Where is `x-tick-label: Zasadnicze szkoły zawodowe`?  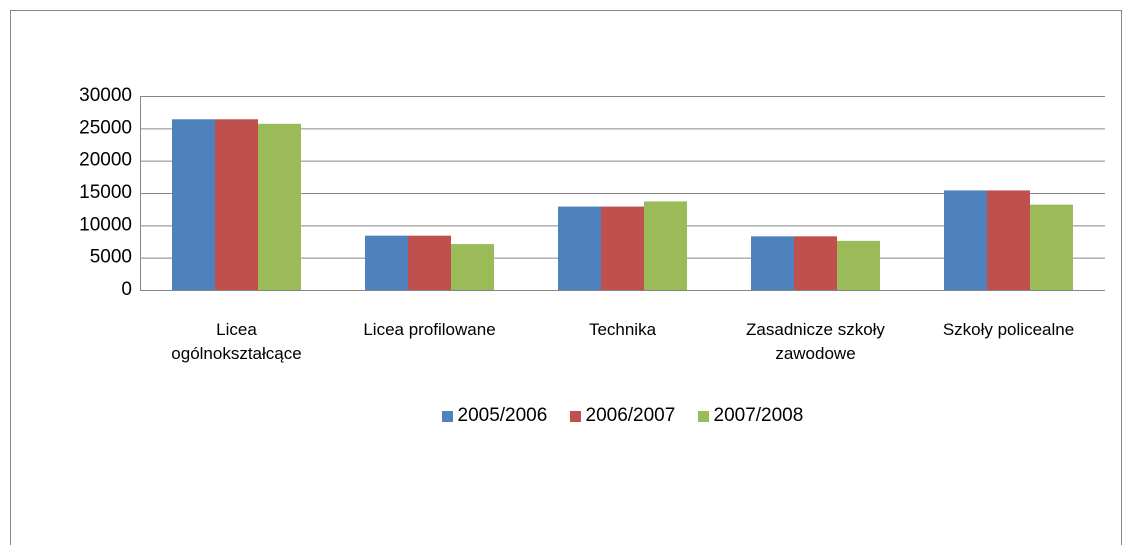 x-tick-label: Zasadnicze szkoły zawodowe is located at coordinates (815, 341).